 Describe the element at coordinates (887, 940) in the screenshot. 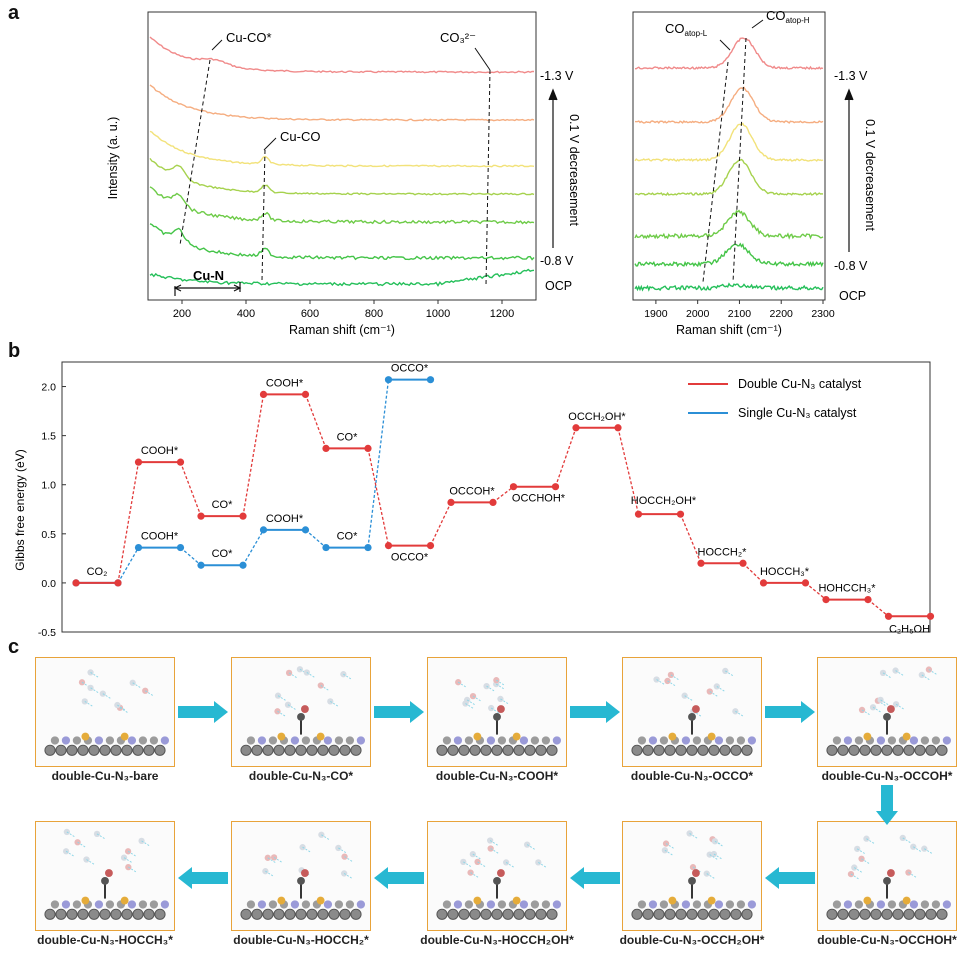

I see `structure-label: double-Cu-N₃-OCCHOH*` at that location.